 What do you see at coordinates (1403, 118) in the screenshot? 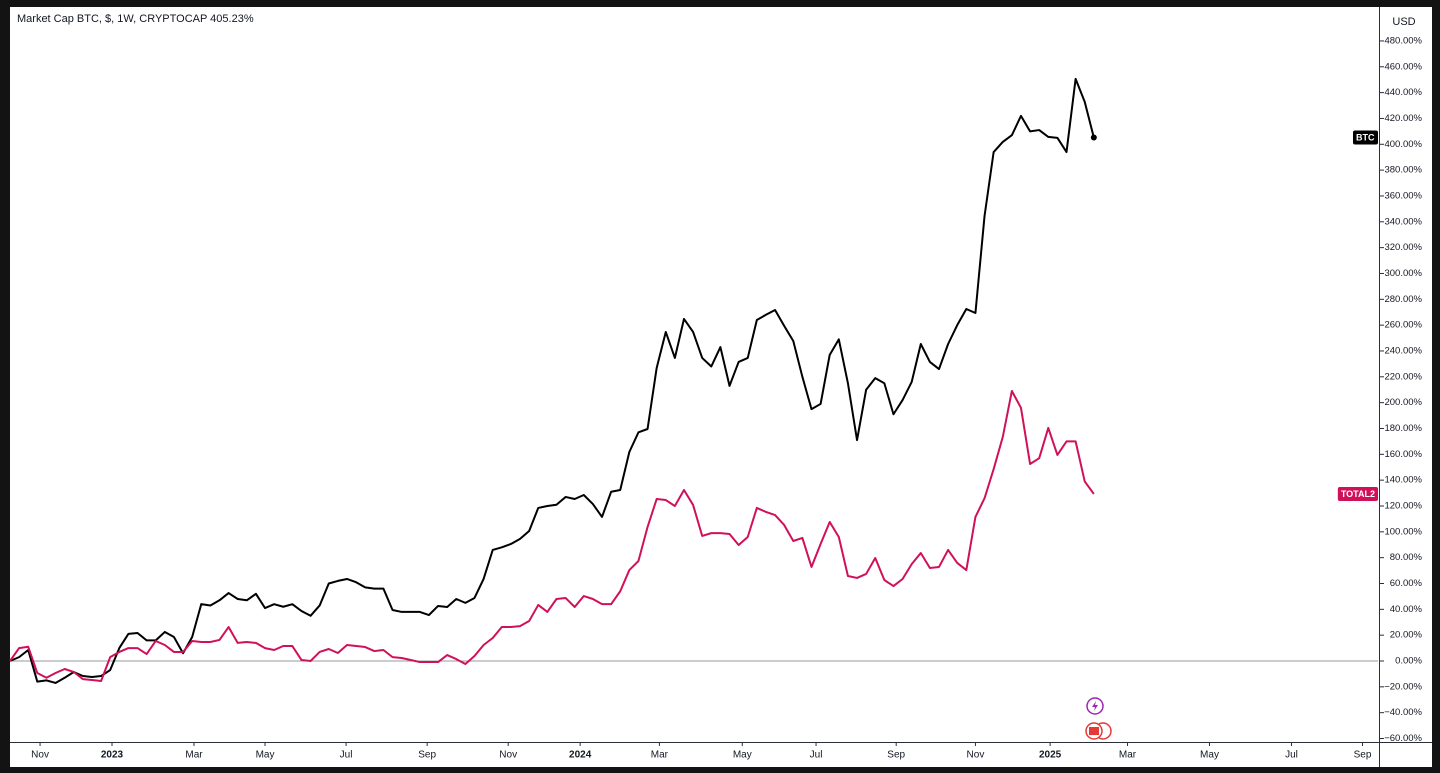
I see `y-tick-label: 420.00%` at bounding box center [1403, 118].